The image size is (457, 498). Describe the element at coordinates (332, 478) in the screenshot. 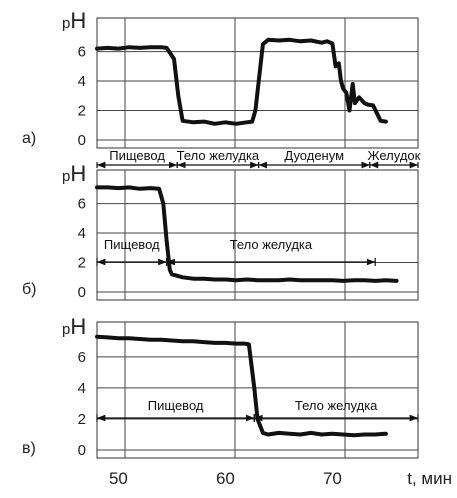

I see `x-tick-label: 70` at that location.